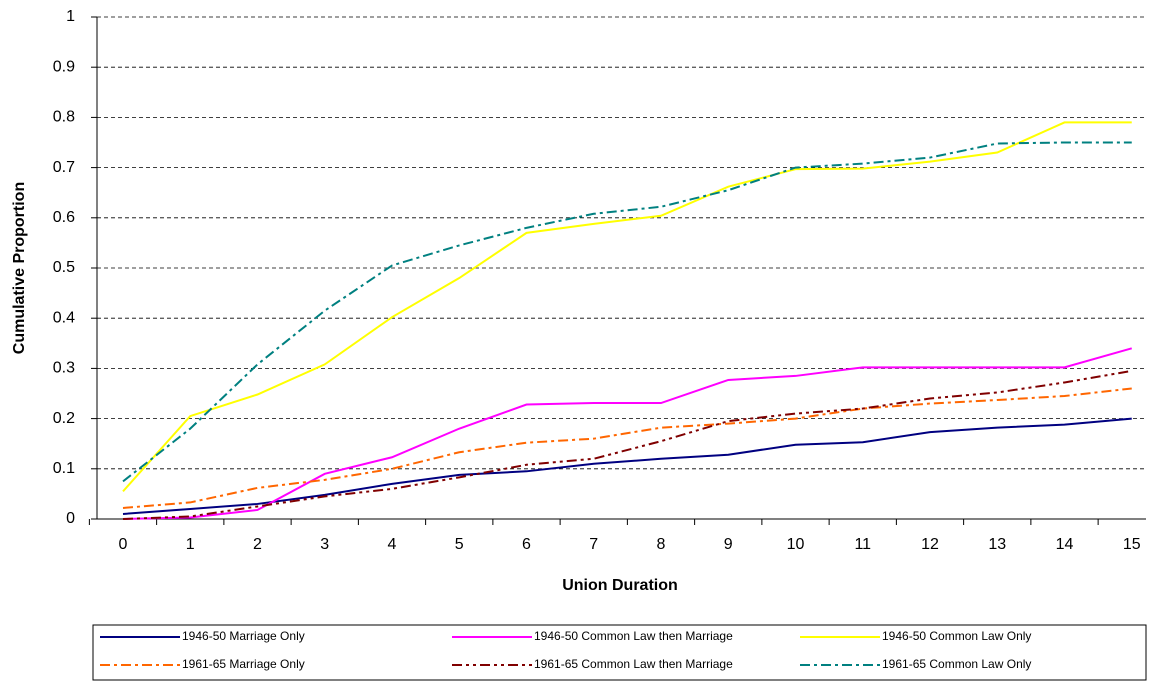  Describe the element at coordinates (70, 518) in the screenshot. I see `y-tick-label: 0` at that location.